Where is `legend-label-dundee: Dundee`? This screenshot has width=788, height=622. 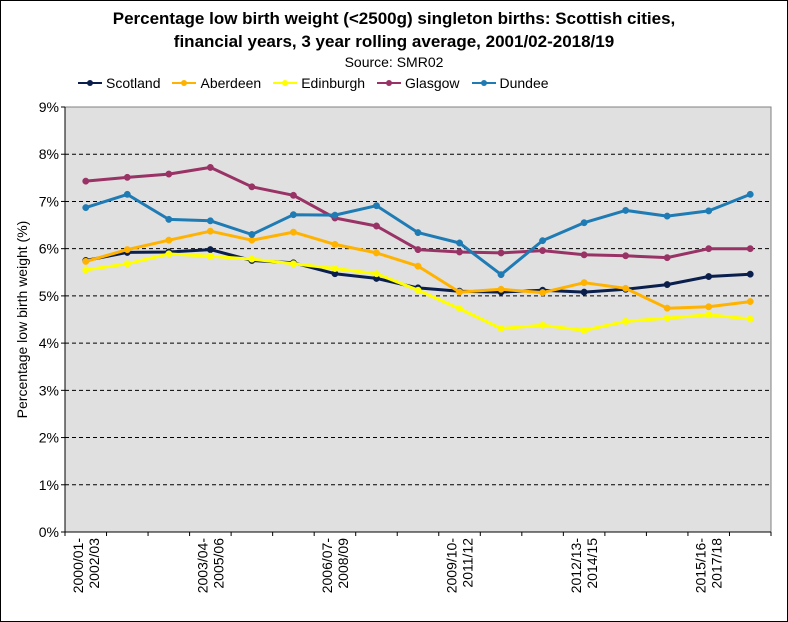 legend-label-dundee: Dundee is located at coordinates (524, 83).